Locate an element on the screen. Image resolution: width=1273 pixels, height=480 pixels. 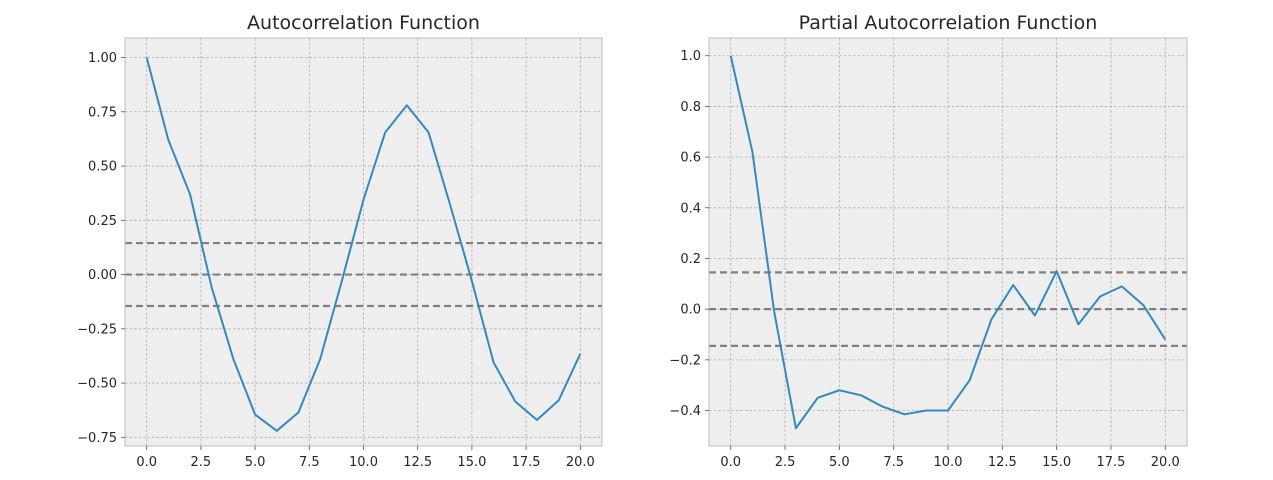
y-tick-label: −0.75 is located at coordinates (97, 438).